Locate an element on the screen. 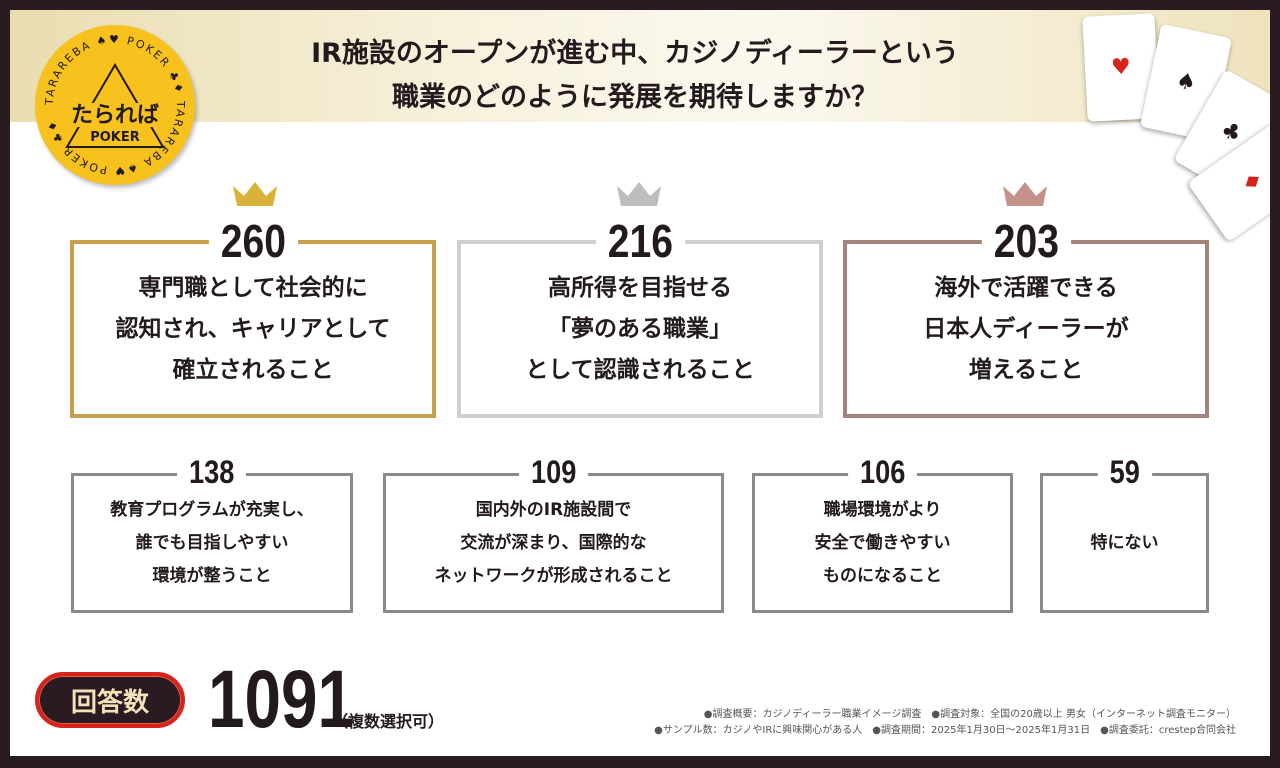 Image resolution: width=1280 pixels, height=768 pixels. result-count: 260 is located at coordinates (253, 241).